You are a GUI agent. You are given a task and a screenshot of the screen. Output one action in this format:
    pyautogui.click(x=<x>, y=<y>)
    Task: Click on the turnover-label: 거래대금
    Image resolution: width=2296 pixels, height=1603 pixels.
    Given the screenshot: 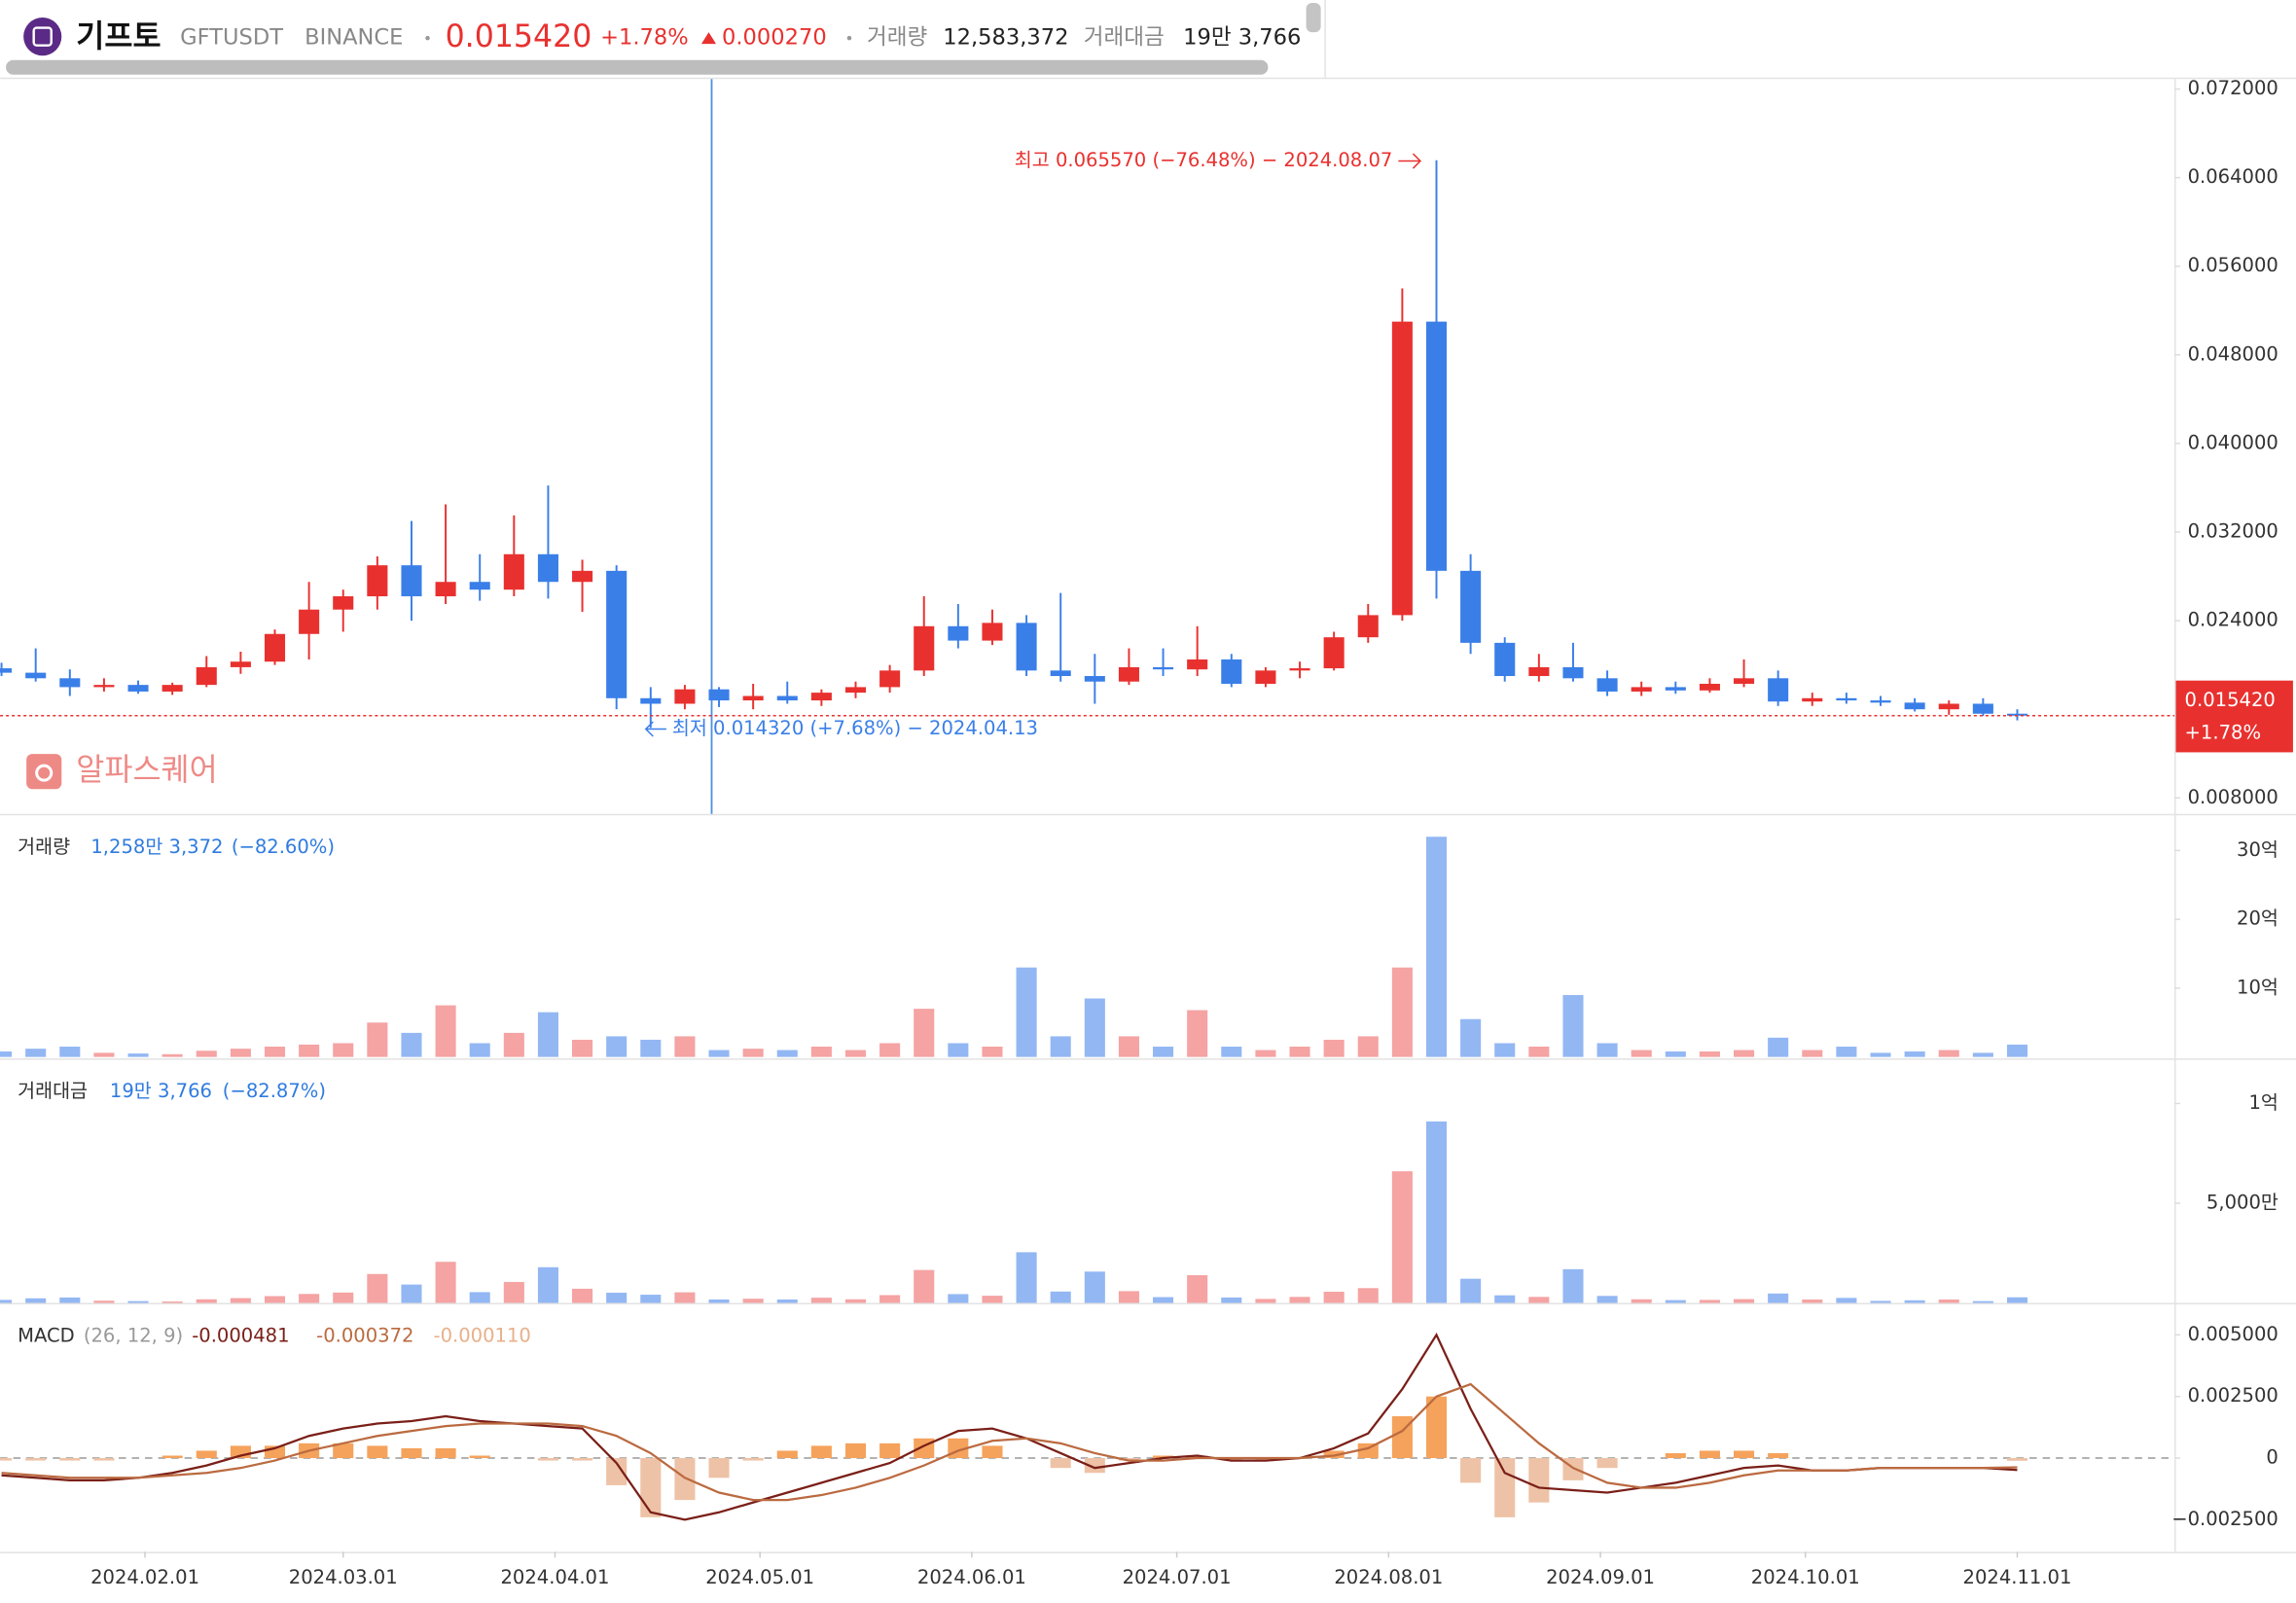 What is the action you would take?
    pyautogui.click(x=1124, y=38)
    